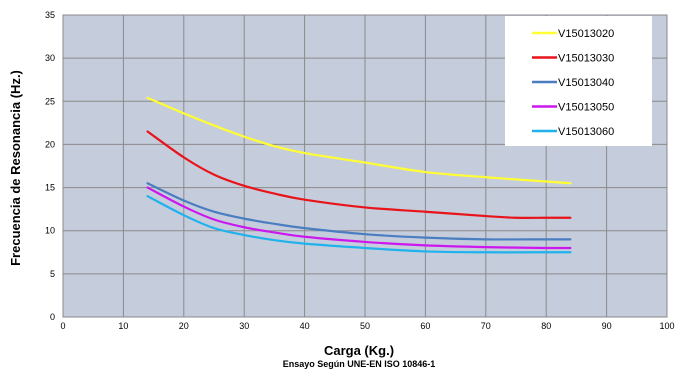  What do you see at coordinates (586, 34) in the screenshot?
I see `legend-label-1: V15013020` at bounding box center [586, 34].